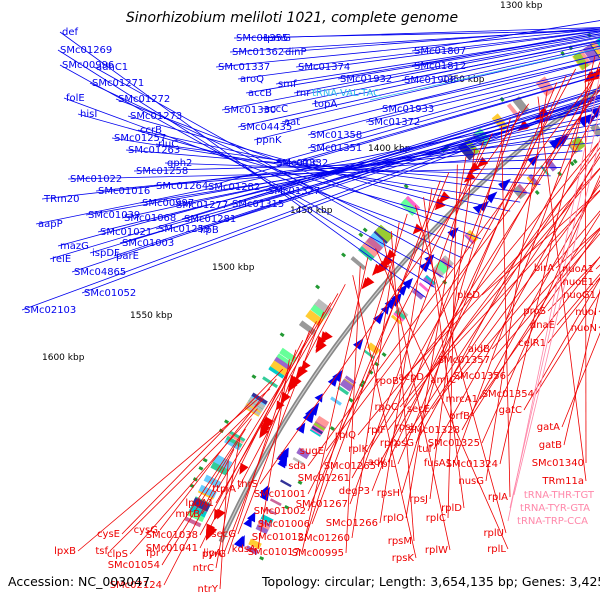 The image size is (600, 600). Describe the element at coordinates (352, 523) in the screenshot. I see `reverse-gene-label: SMc01266` at that location.